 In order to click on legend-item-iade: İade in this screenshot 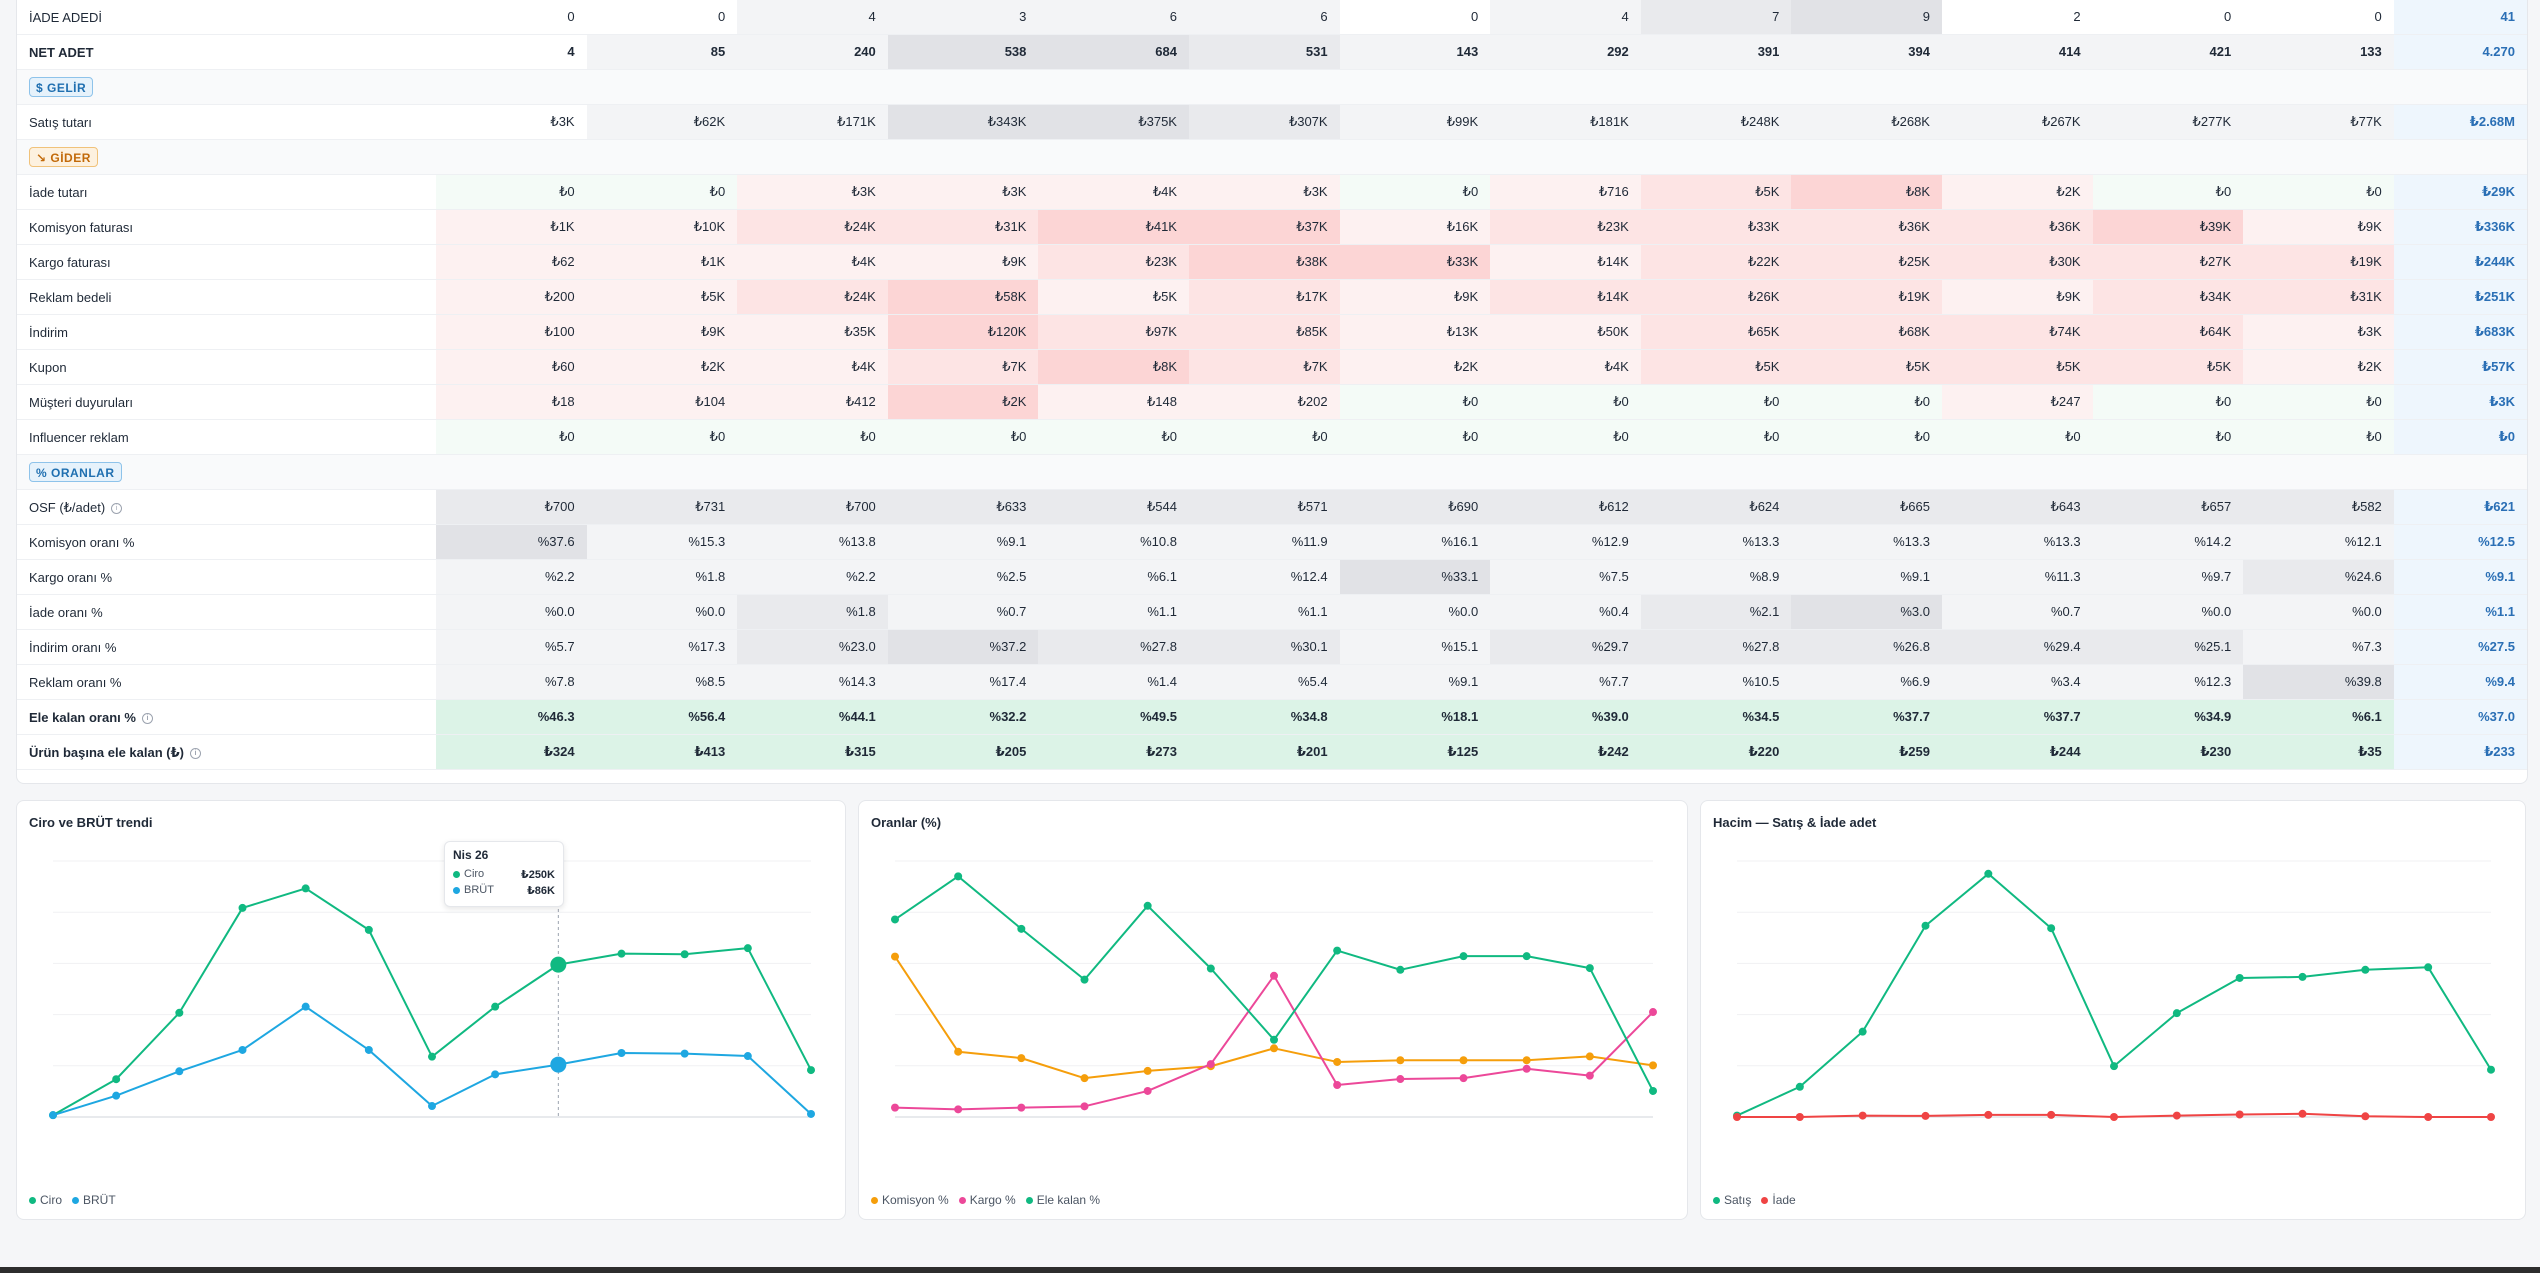, I will do `click(1778, 1200)`.